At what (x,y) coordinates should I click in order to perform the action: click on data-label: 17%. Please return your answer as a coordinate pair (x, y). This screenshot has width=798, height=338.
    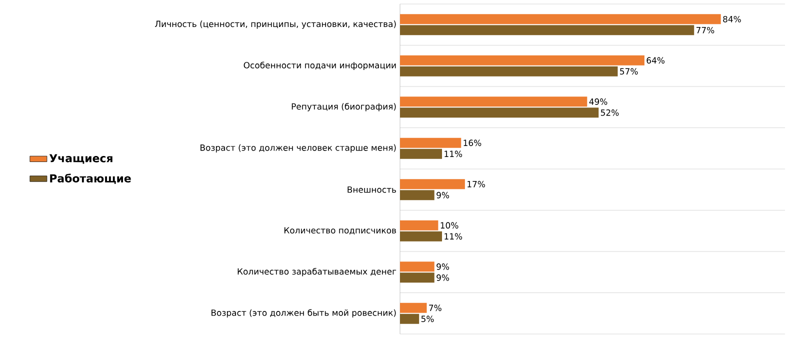
    Looking at the image, I should click on (476, 184).